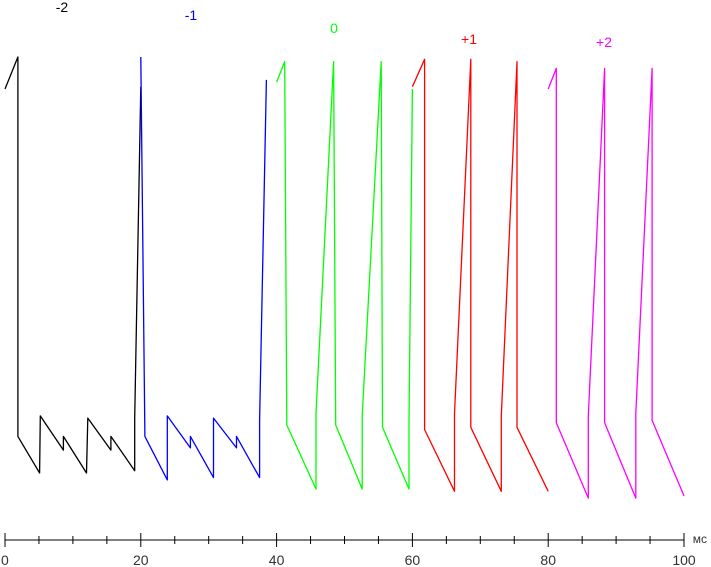  Describe the element at coordinates (604, 42) in the screenshot. I see `series-label-4: +2` at that location.